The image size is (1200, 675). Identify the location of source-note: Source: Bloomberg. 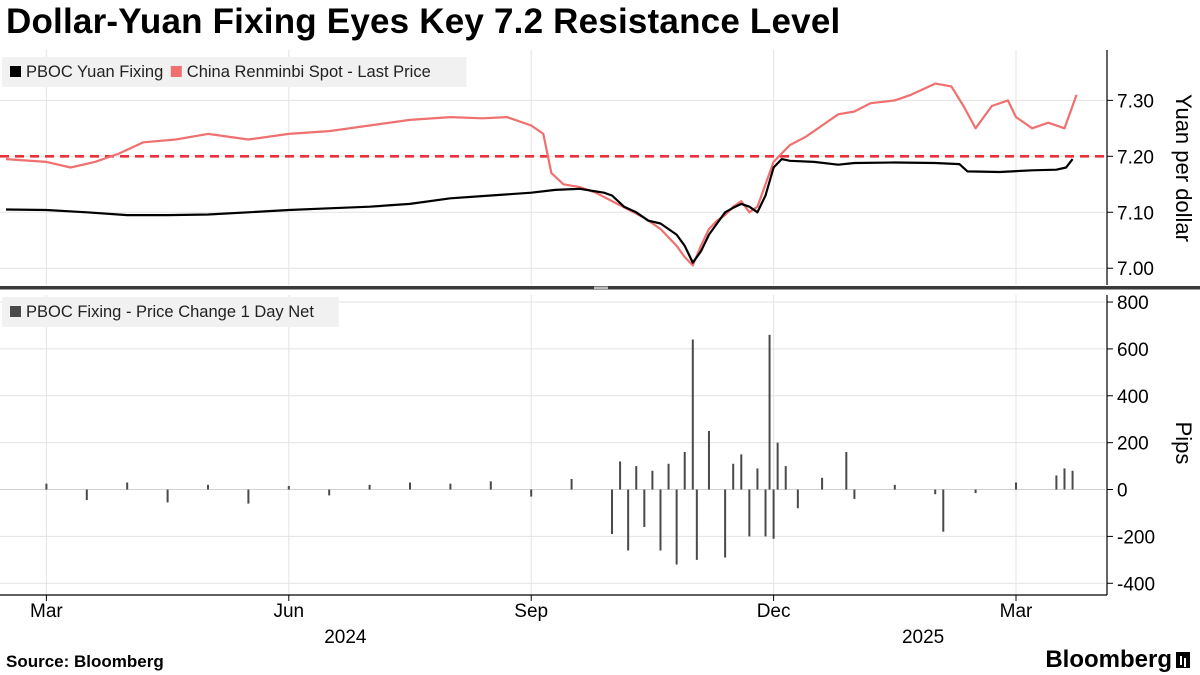
(85, 661).